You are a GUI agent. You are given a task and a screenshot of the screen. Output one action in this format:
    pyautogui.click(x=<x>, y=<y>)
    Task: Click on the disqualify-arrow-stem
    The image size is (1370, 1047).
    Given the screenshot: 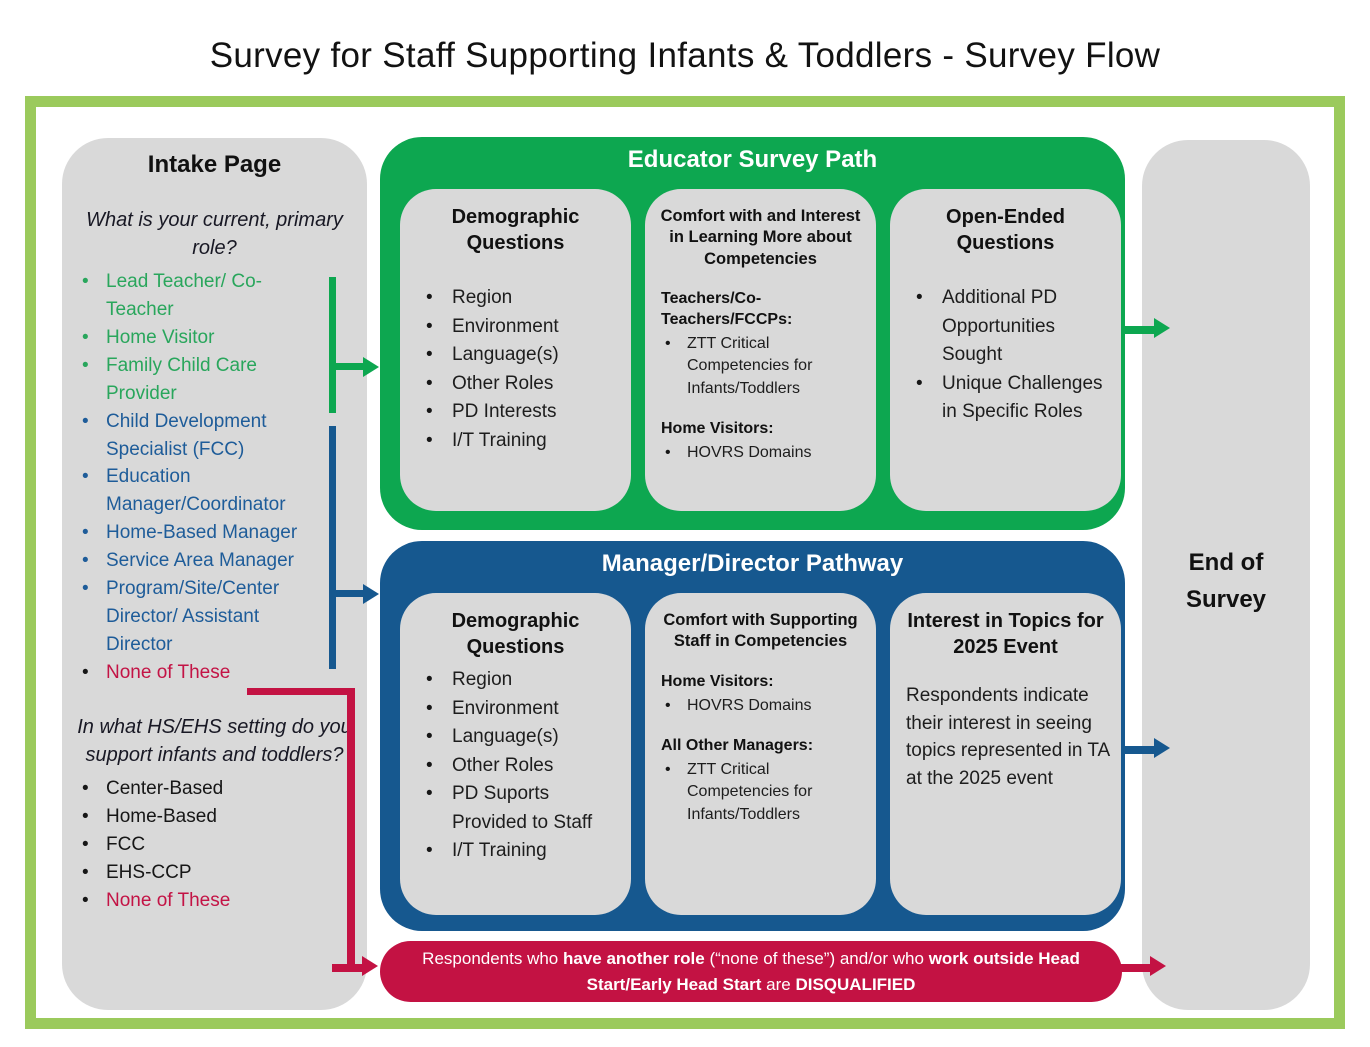 What is the action you would take?
    pyautogui.click(x=348, y=968)
    